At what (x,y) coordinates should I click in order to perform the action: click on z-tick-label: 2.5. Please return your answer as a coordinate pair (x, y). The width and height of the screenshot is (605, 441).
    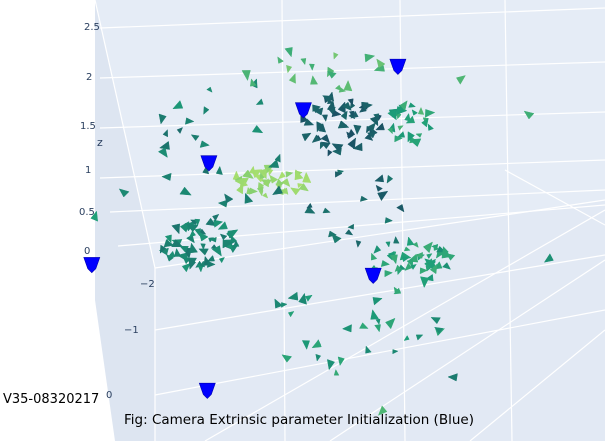
    Looking at the image, I should click on (92, 27).